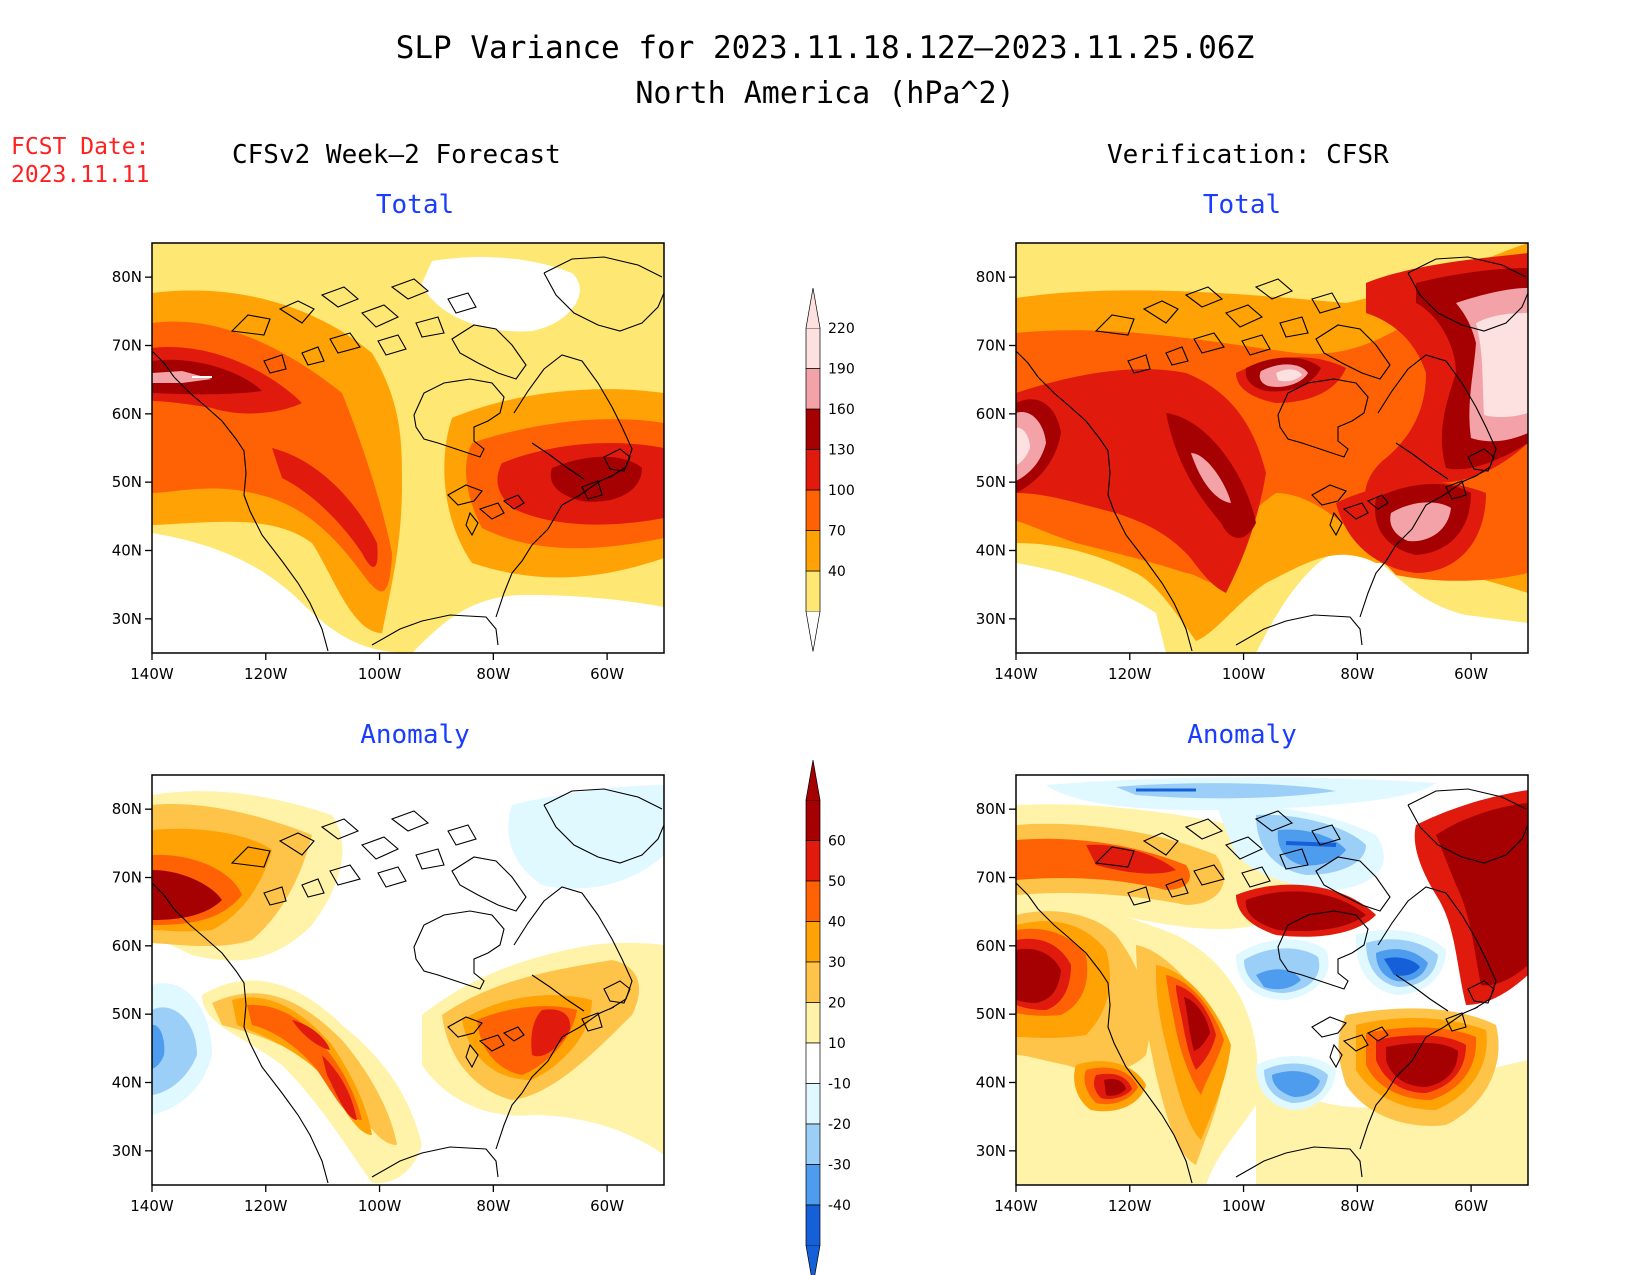  I want to click on colorbar-anomaly-label: 10, so click(837, 1044).